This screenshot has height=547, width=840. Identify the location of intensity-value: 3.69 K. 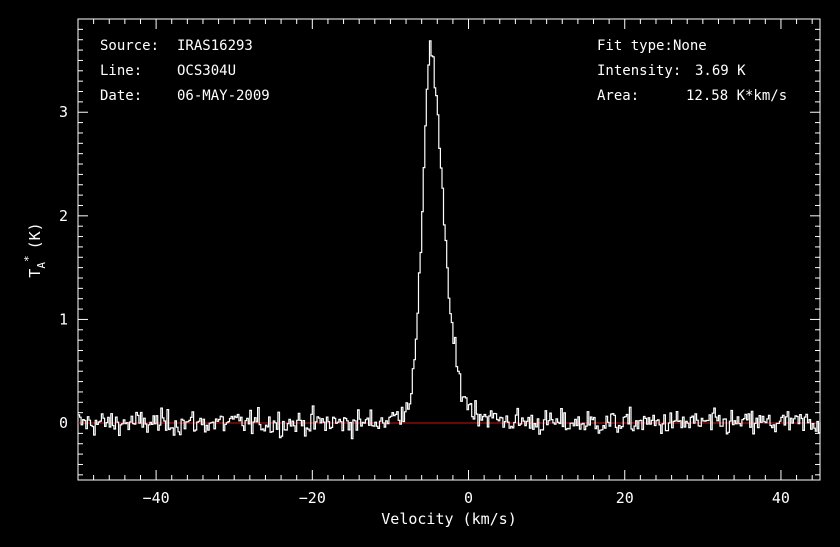
(720, 71).